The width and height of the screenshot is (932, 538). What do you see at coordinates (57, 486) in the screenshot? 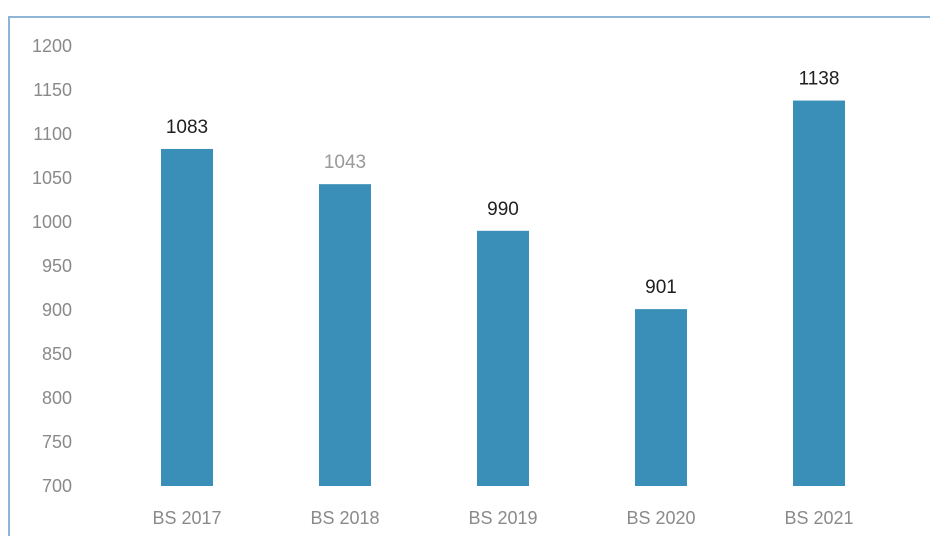
I see `y-tick-label: 700` at bounding box center [57, 486].